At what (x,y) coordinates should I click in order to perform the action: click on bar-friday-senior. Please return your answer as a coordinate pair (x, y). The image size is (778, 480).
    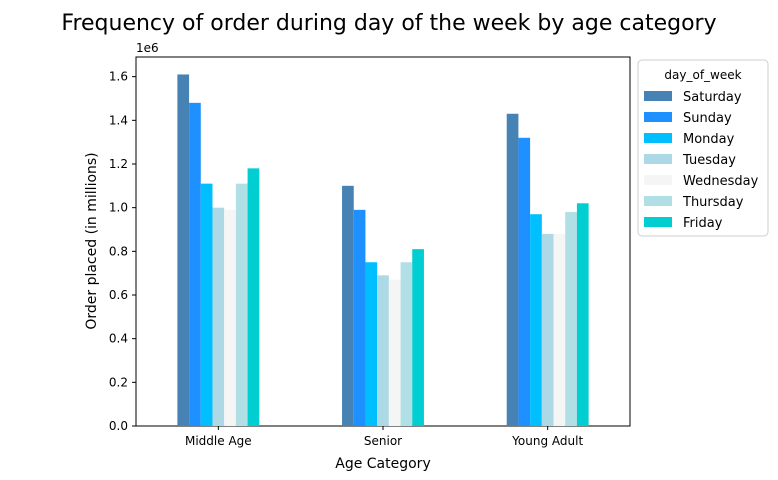
    Looking at the image, I should click on (418, 337).